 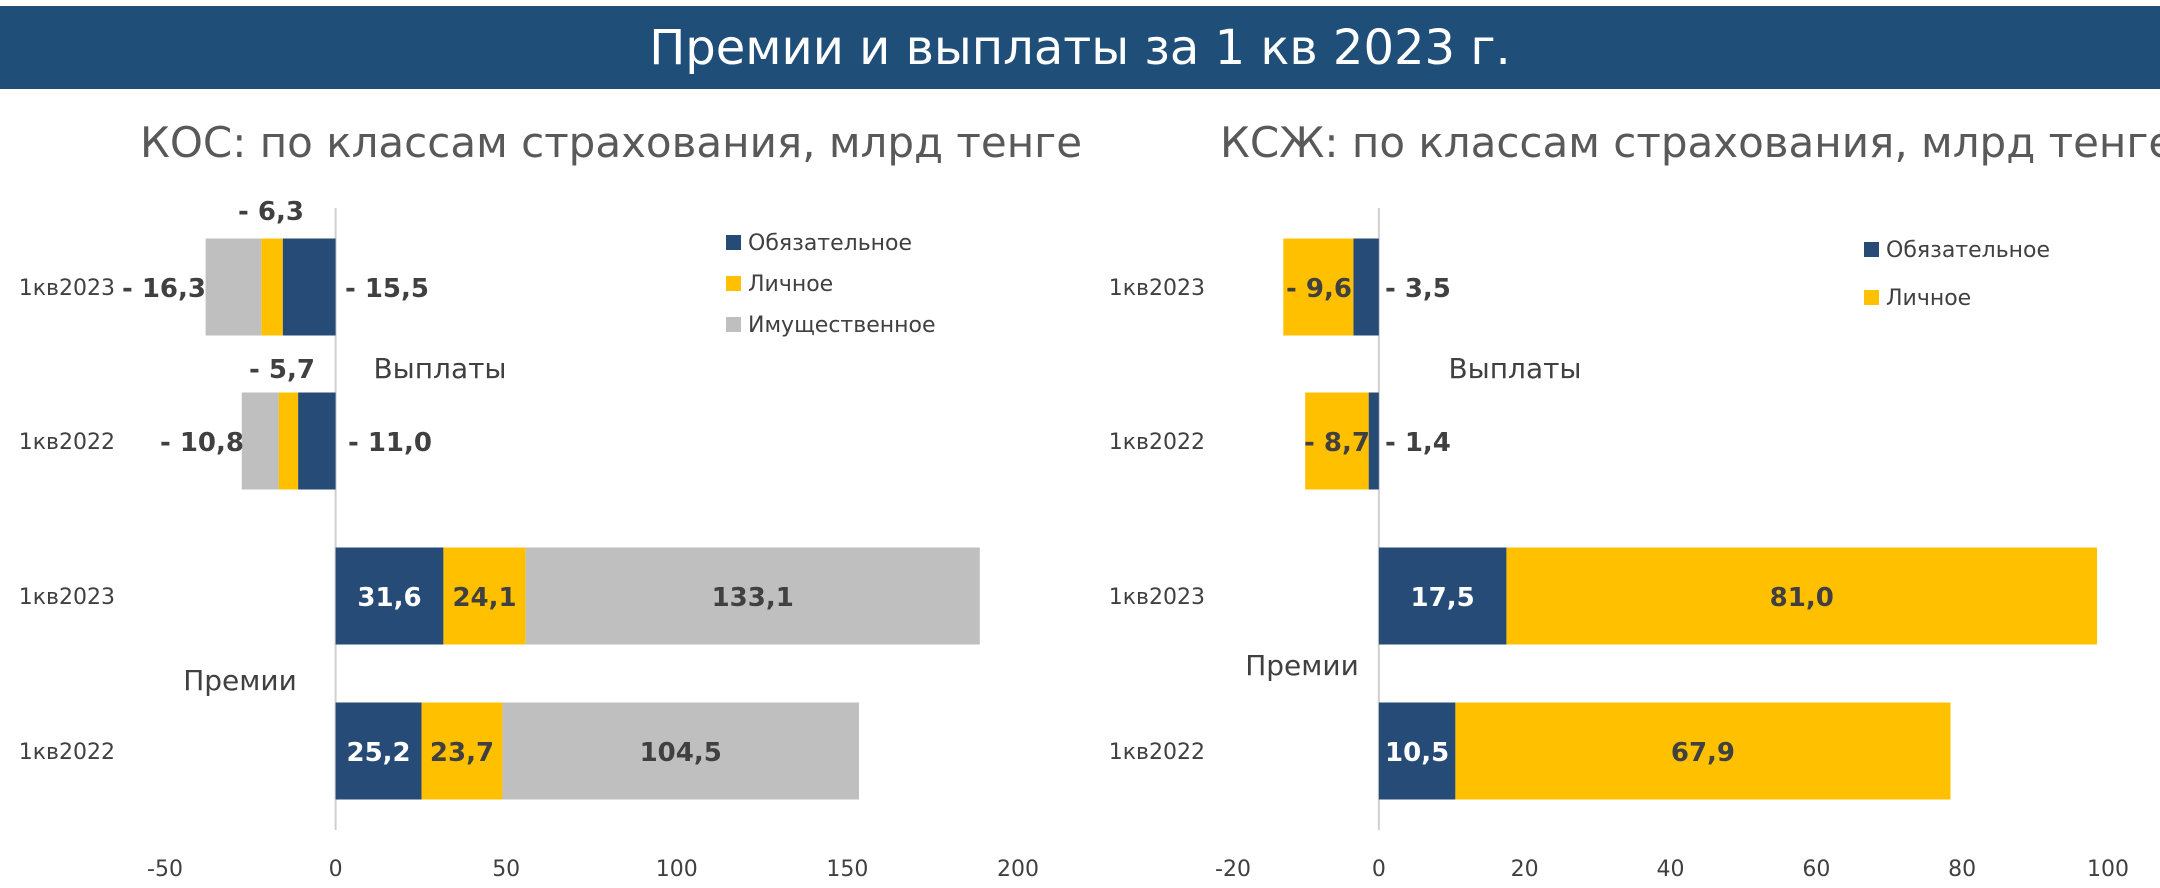 What do you see at coordinates (67, 752) in the screenshot?
I see `kos-category-3: 1кв2022` at bounding box center [67, 752].